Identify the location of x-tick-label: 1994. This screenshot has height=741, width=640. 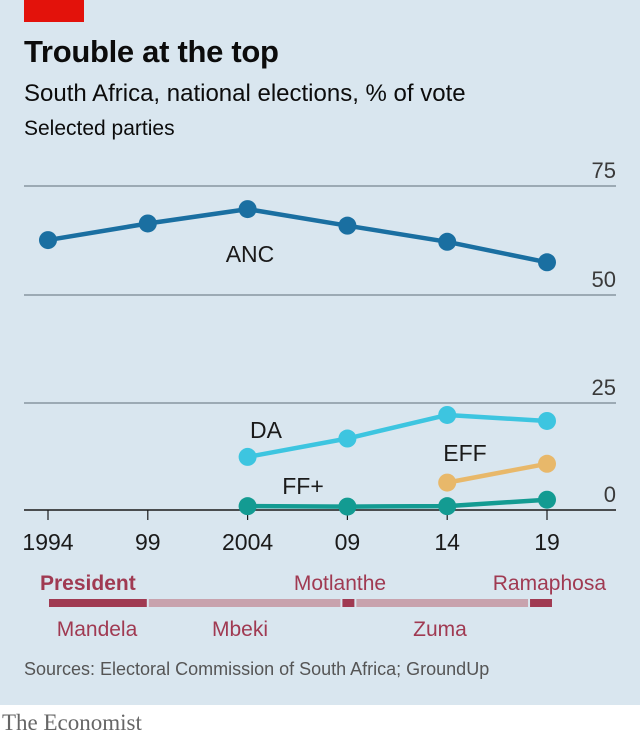
(47, 542).